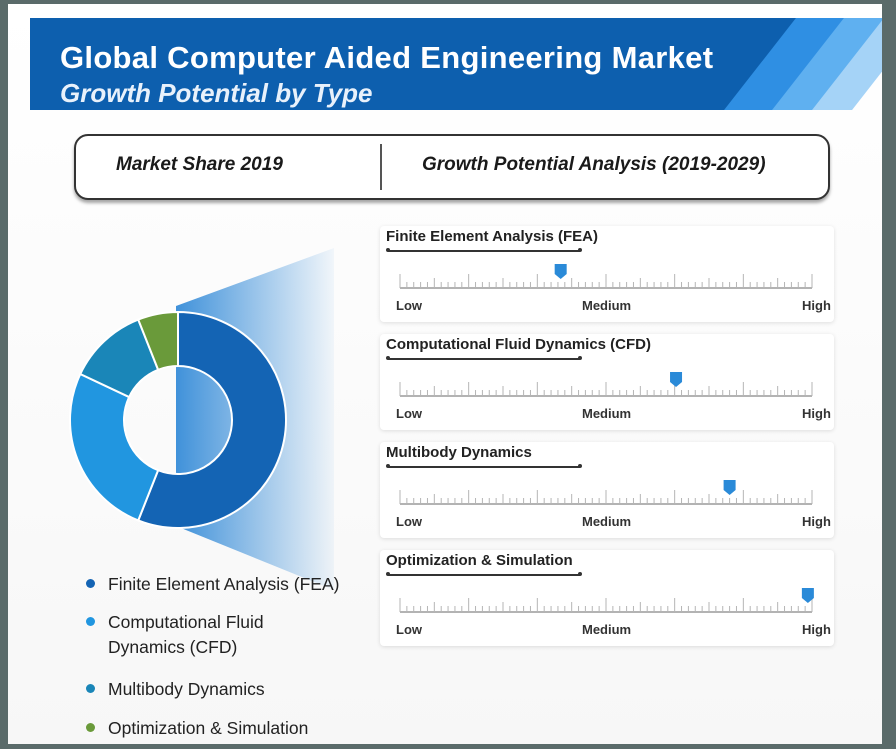 The height and width of the screenshot is (749, 896). What do you see at coordinates (173, 647) in the screenshot?
I see `legend-label-cfd-line2: Dynamics (CFD)` at bounding box center [173, 647].